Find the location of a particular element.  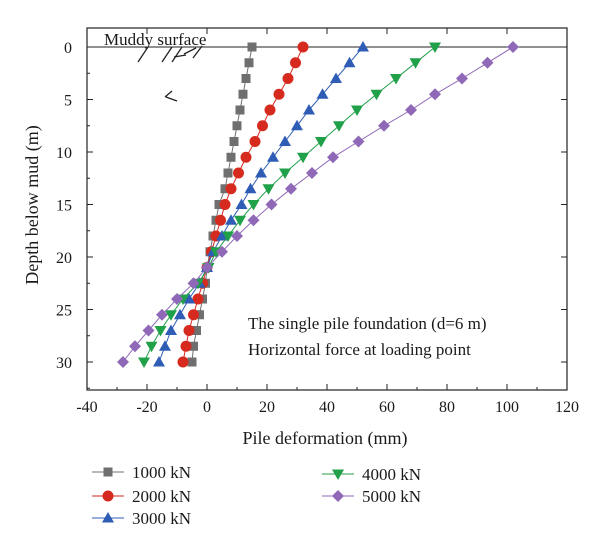

soil-hatch-icon is located at coordinates (170, 73).